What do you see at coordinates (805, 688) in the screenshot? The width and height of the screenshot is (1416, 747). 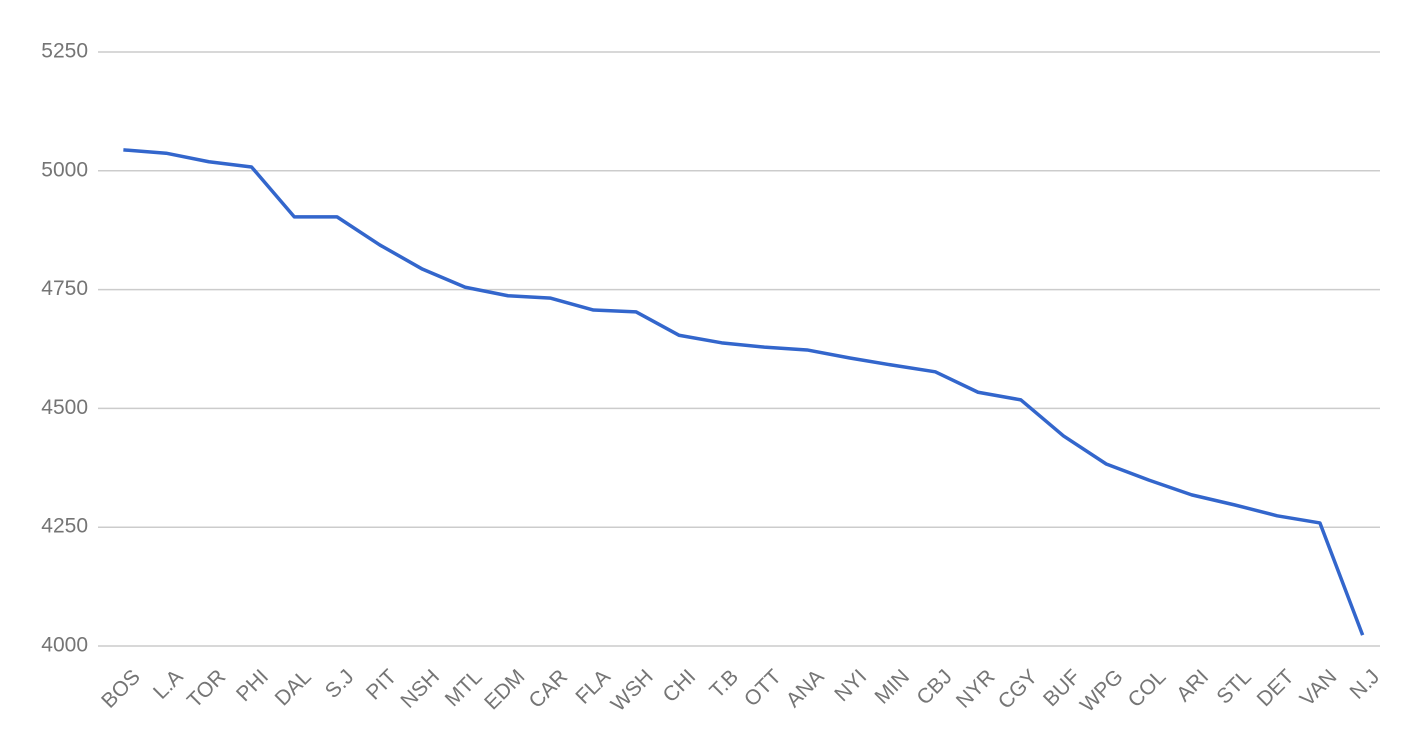 I see `x-tick-label: ANA` at bounding box center [805, 688].